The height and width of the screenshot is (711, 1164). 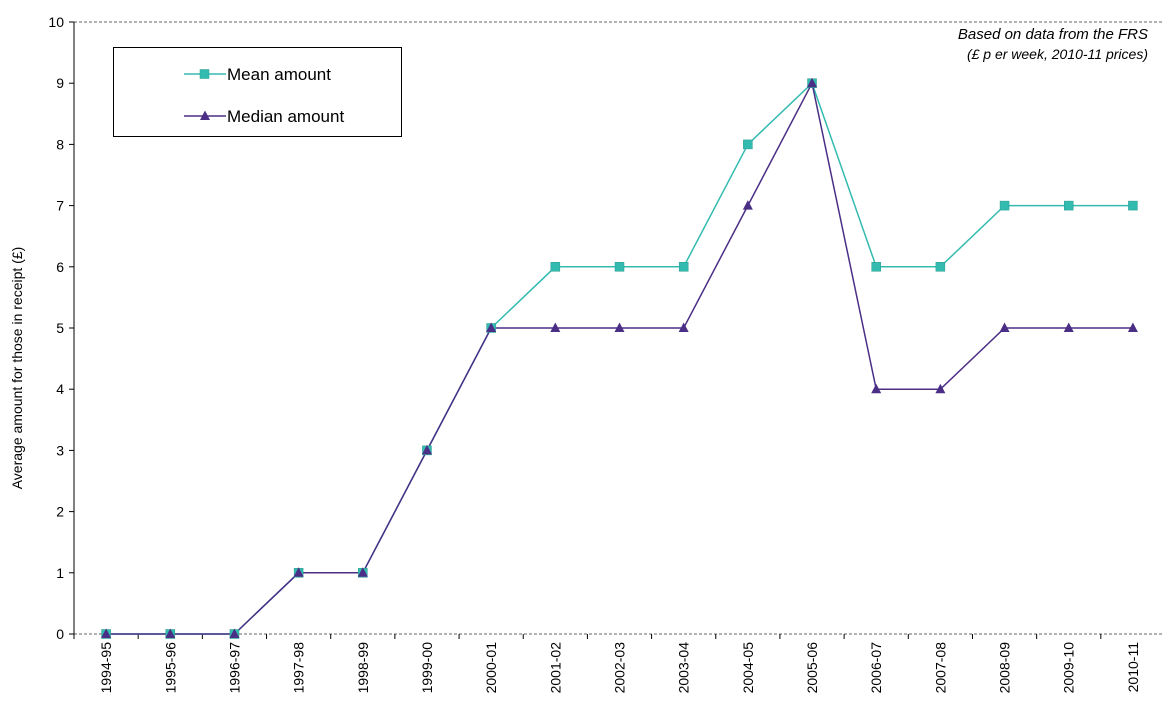 What do you see at coordinates (60, 573) in the screenshot?
I see `y-tick-label: 1` at bounding box center [60, 573].